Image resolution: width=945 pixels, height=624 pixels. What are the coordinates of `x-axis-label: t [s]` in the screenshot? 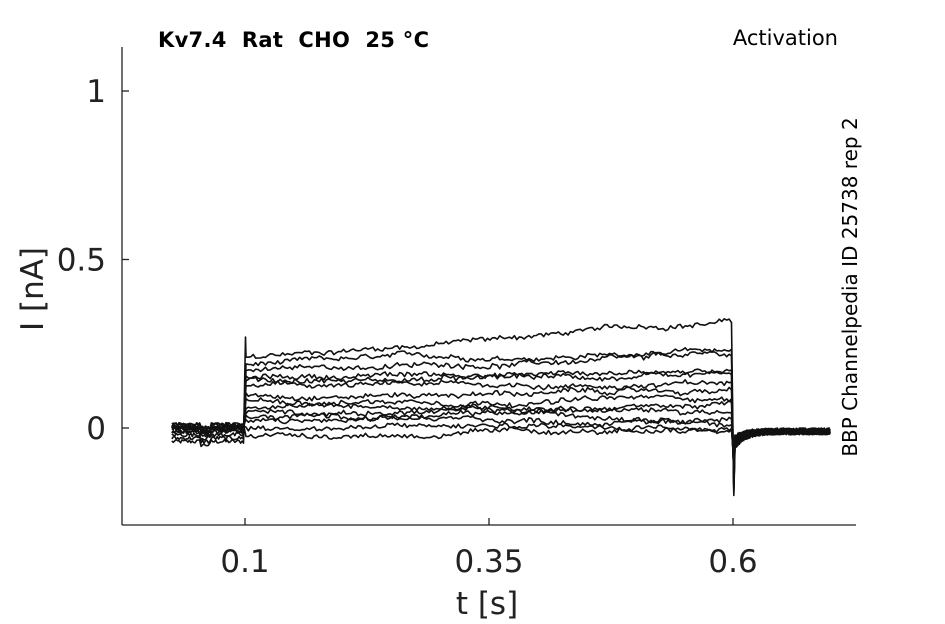 It's located at (487, 604).